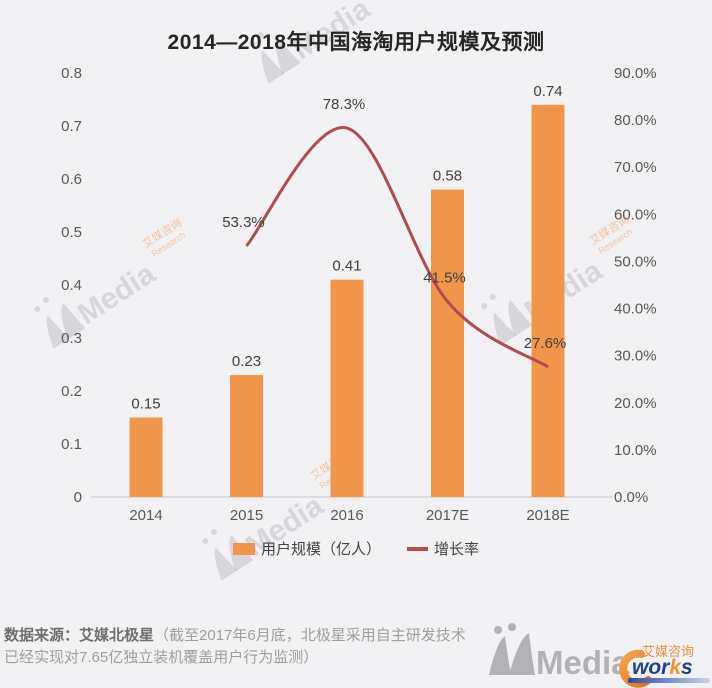  I want to click on line-label-2018E: 27.6%, so click(545, 343).